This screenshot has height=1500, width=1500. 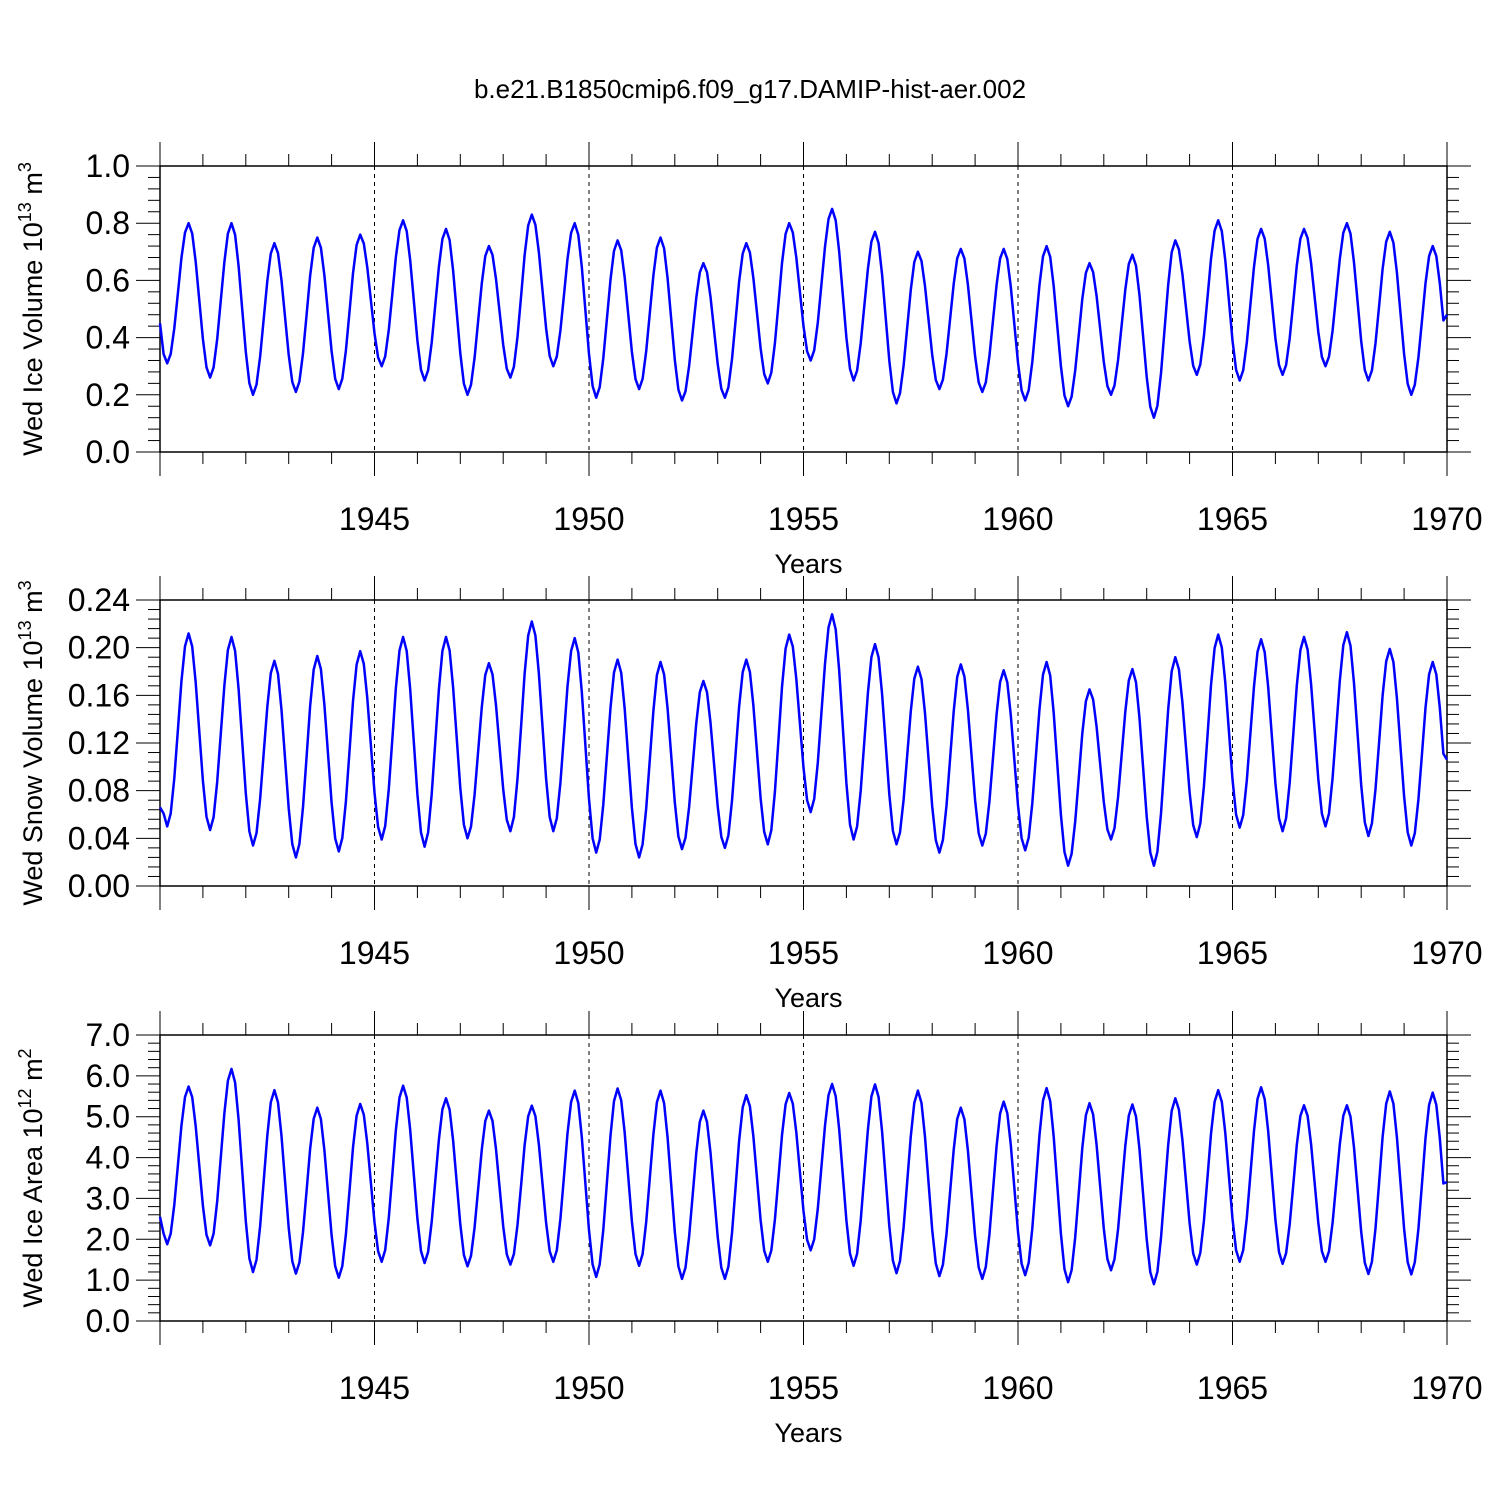 I want to click on y-axis-label: Wed Ice Volume 1013 m3, so click(x=31, y=309).